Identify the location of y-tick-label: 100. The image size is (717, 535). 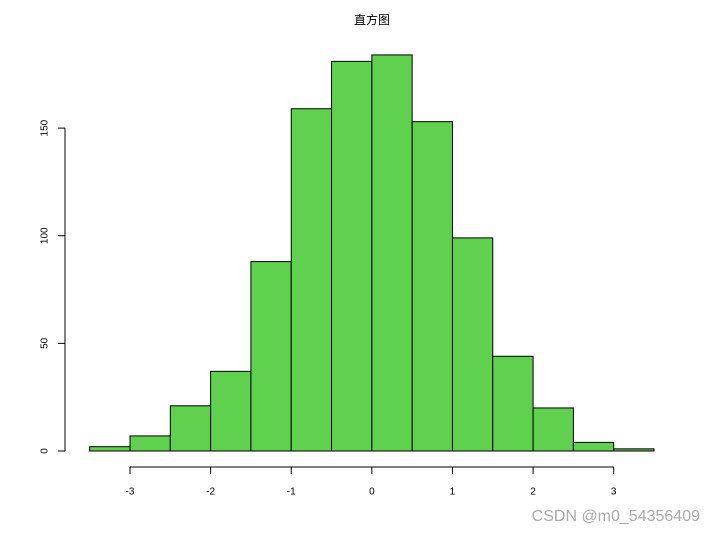
(45, 235).